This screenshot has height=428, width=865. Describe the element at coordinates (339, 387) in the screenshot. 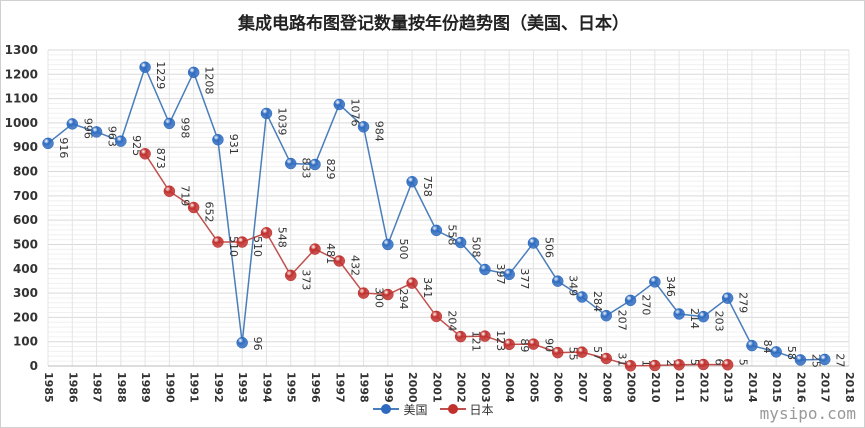

I see `x-tick-label: 1997` at that location.